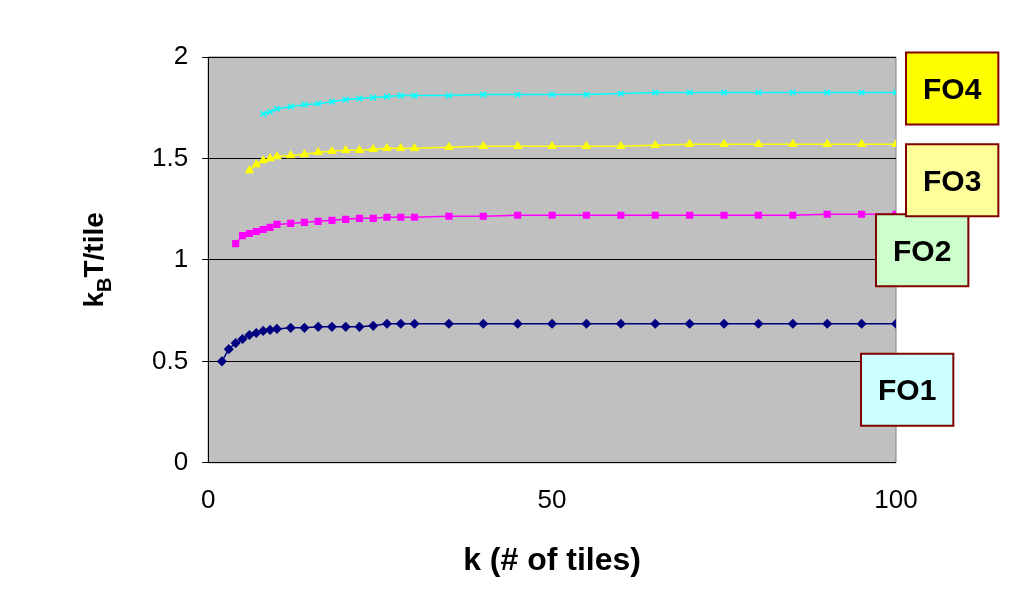 The width and height of the screenshot is (1024, 598). I want to click on y-tick-label: 1.5, so click(170, 156).